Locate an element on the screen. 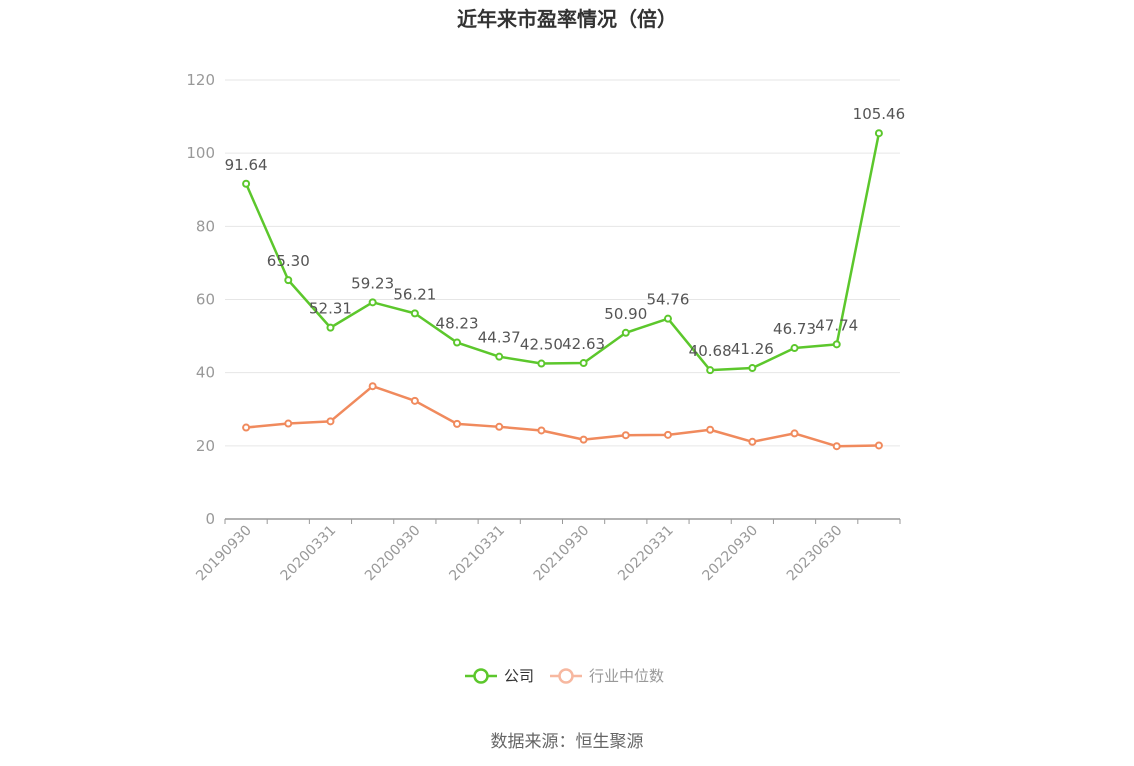 Image resolution: width=1134 pixels, height=766 pixels. data-label: 59.23 is located at coordinates (372, 283).